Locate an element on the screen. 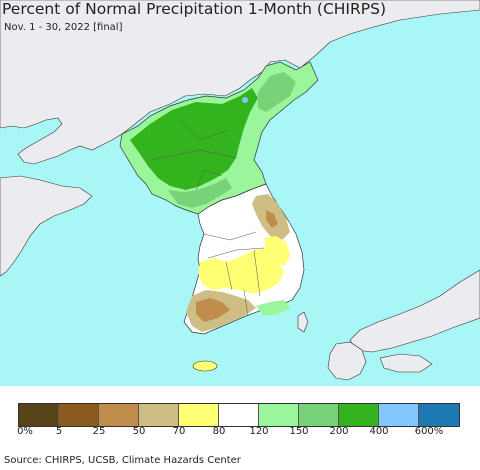 The height and width of the screenshot is (470, 480). legend-label: 80 is located at coordinates (219, 431).